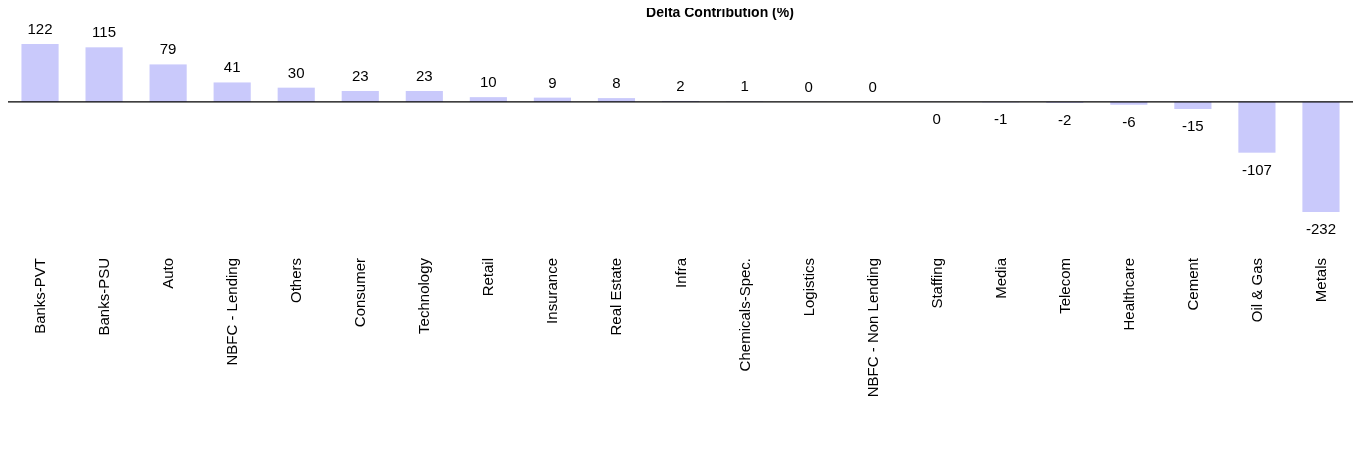  I want to click on x-tick-label: Banks-PSU, so click(104, 297).